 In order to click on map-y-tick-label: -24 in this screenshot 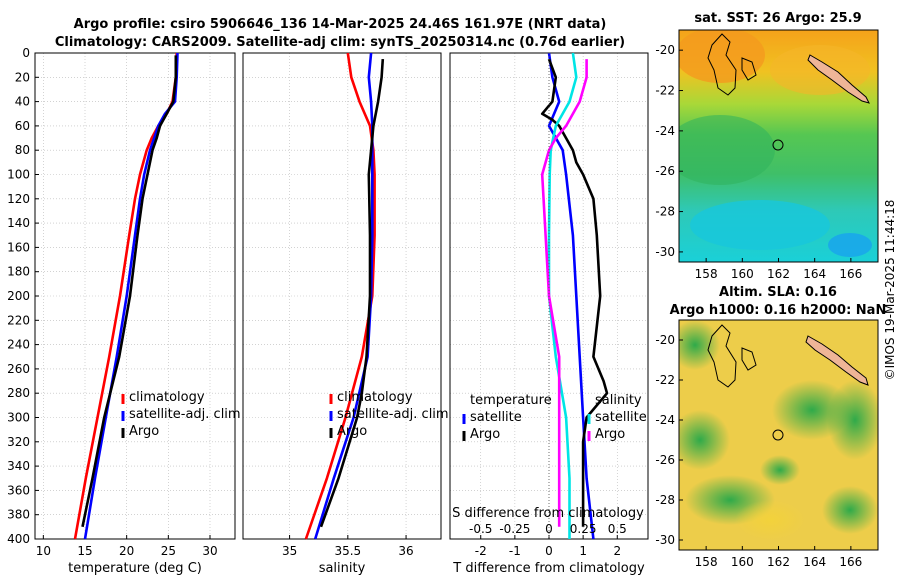, I will do `click(665, 131)`.